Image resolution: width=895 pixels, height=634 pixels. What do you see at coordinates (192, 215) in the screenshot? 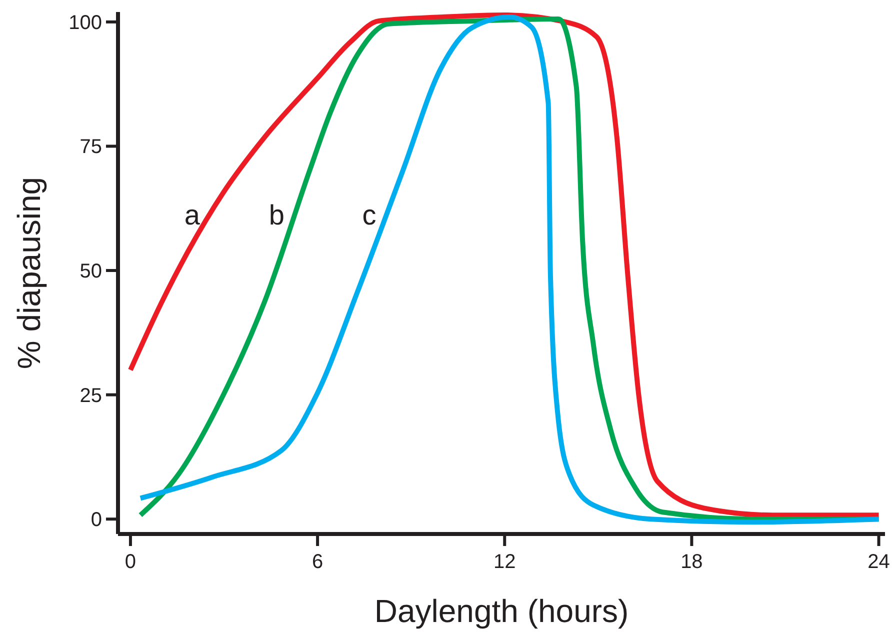
I see `series-label: a` at bounding box center [192, 215].